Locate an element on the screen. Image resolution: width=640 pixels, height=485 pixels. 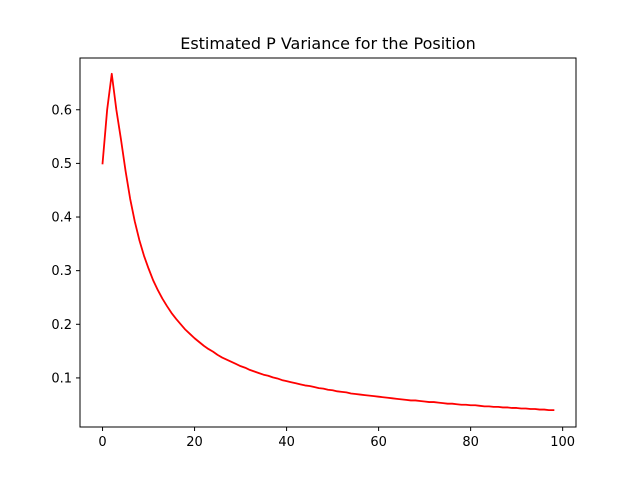
x-tick-label: 40 is located at coordinates (286, 442).